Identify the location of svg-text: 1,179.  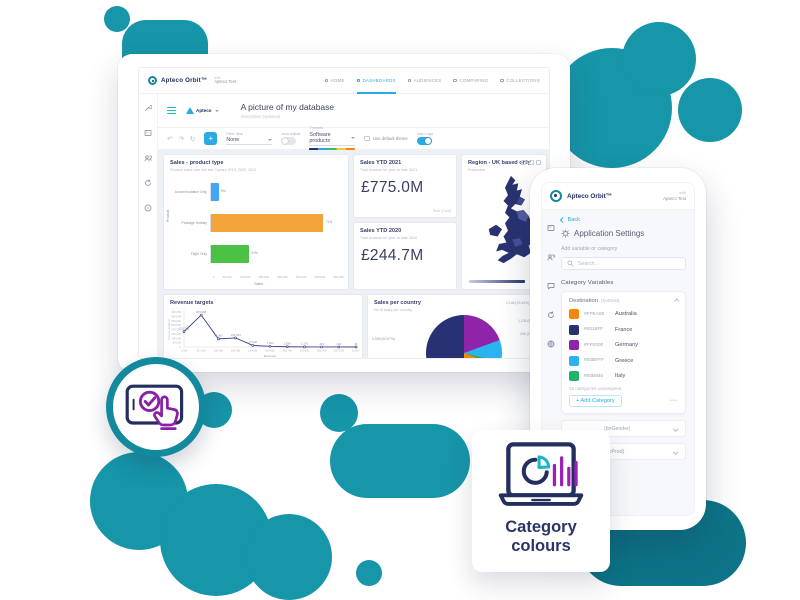
(304, 344).